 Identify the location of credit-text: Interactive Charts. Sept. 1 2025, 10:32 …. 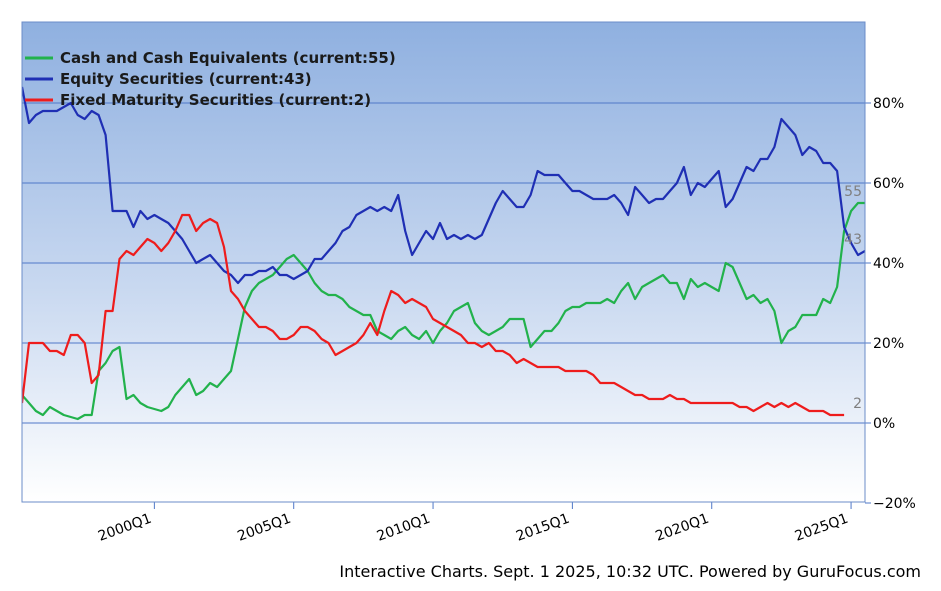
(630, 571).